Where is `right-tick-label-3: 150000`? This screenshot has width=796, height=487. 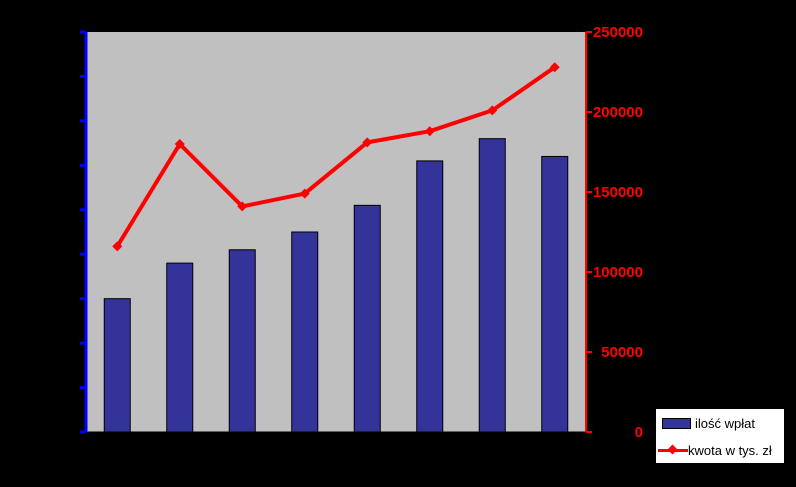
right-tick-label-3: 150000 is located at coordinates (618, 192).